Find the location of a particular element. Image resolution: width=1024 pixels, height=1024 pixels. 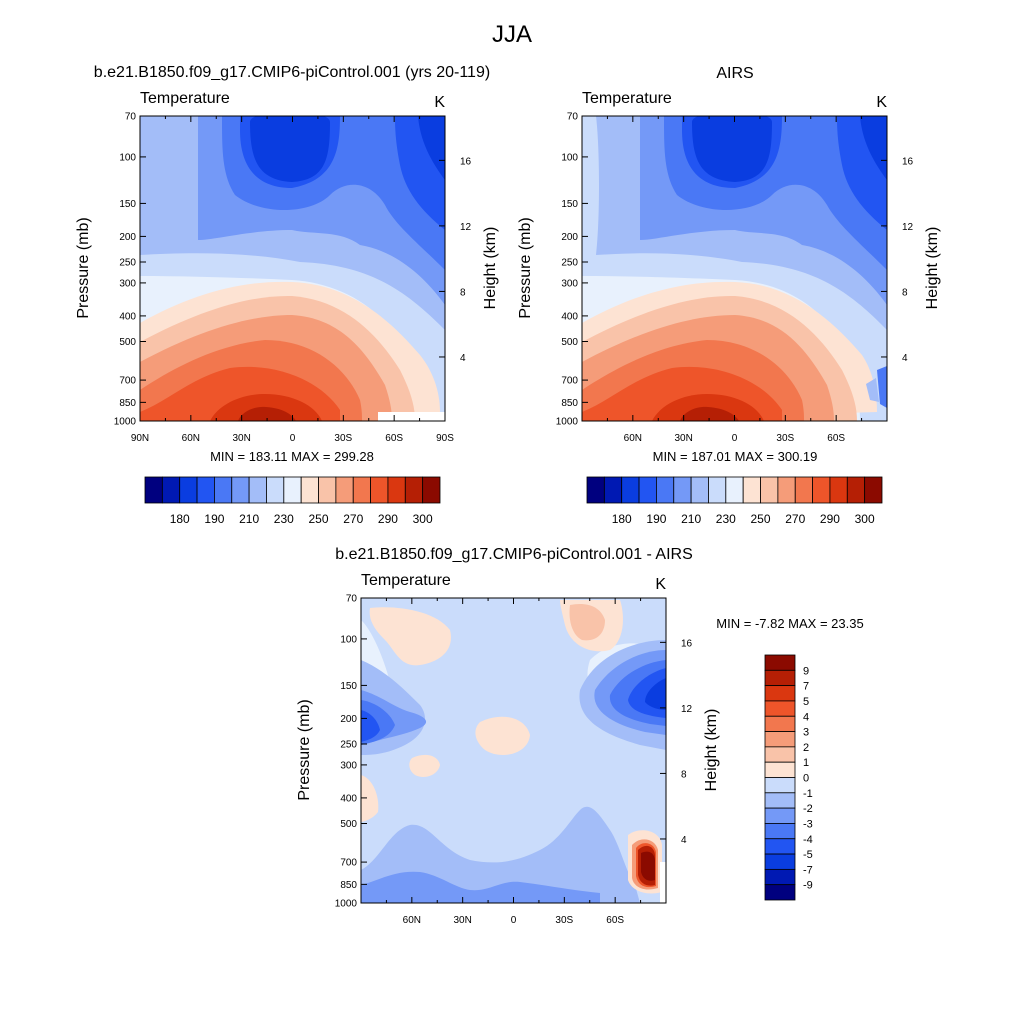

colorbar-label: -4 is located at coordinates (808, 840).